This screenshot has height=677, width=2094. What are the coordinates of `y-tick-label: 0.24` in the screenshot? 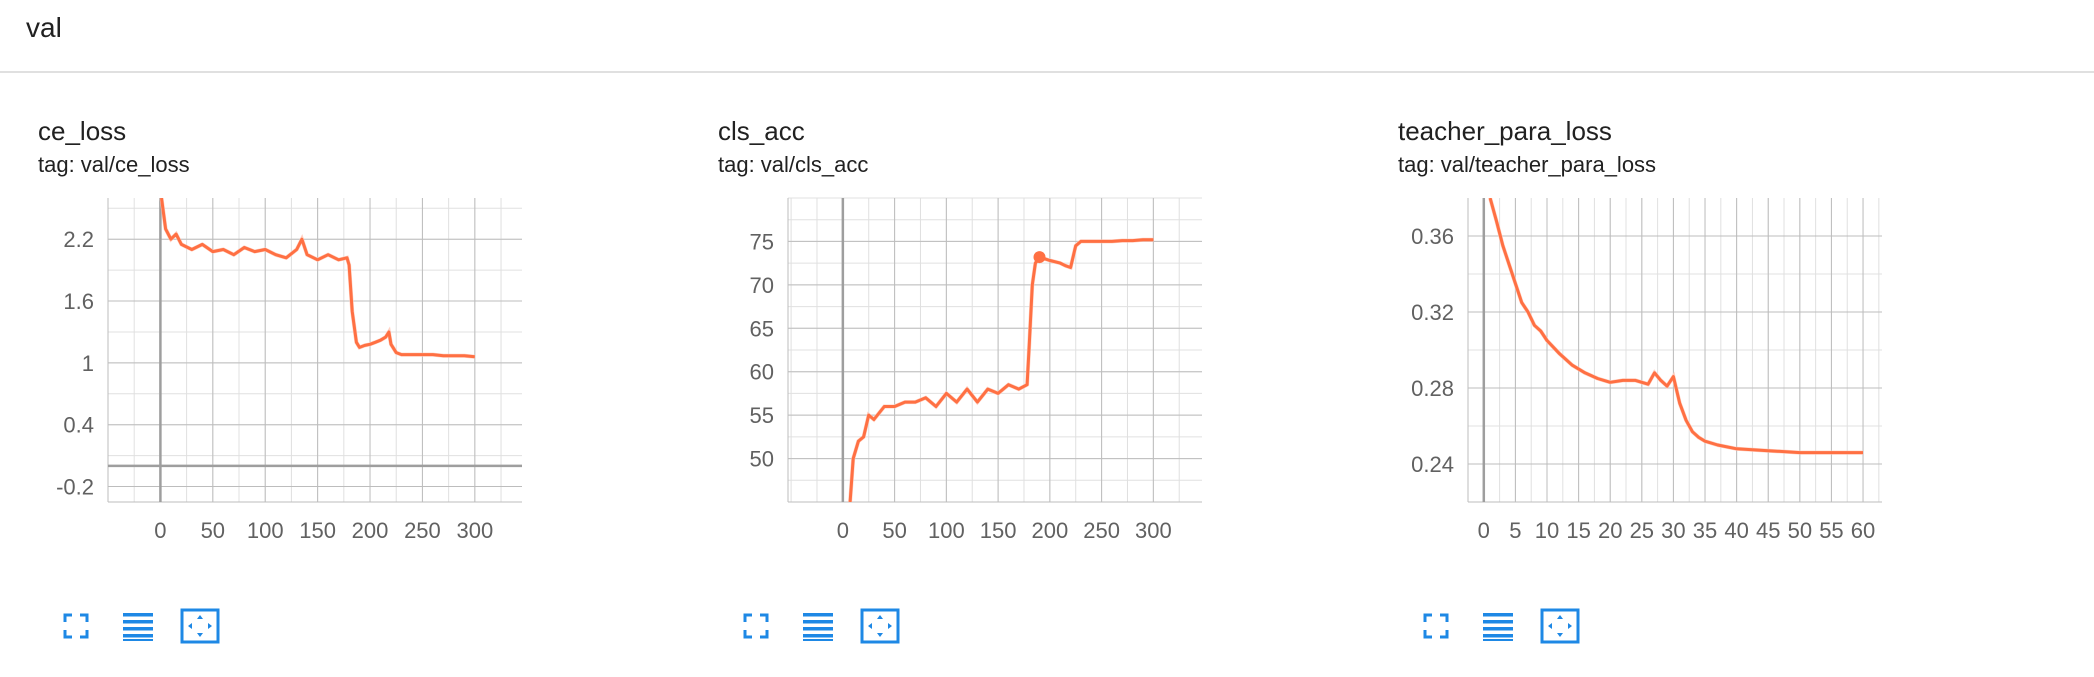 It's located at (1432, 464).